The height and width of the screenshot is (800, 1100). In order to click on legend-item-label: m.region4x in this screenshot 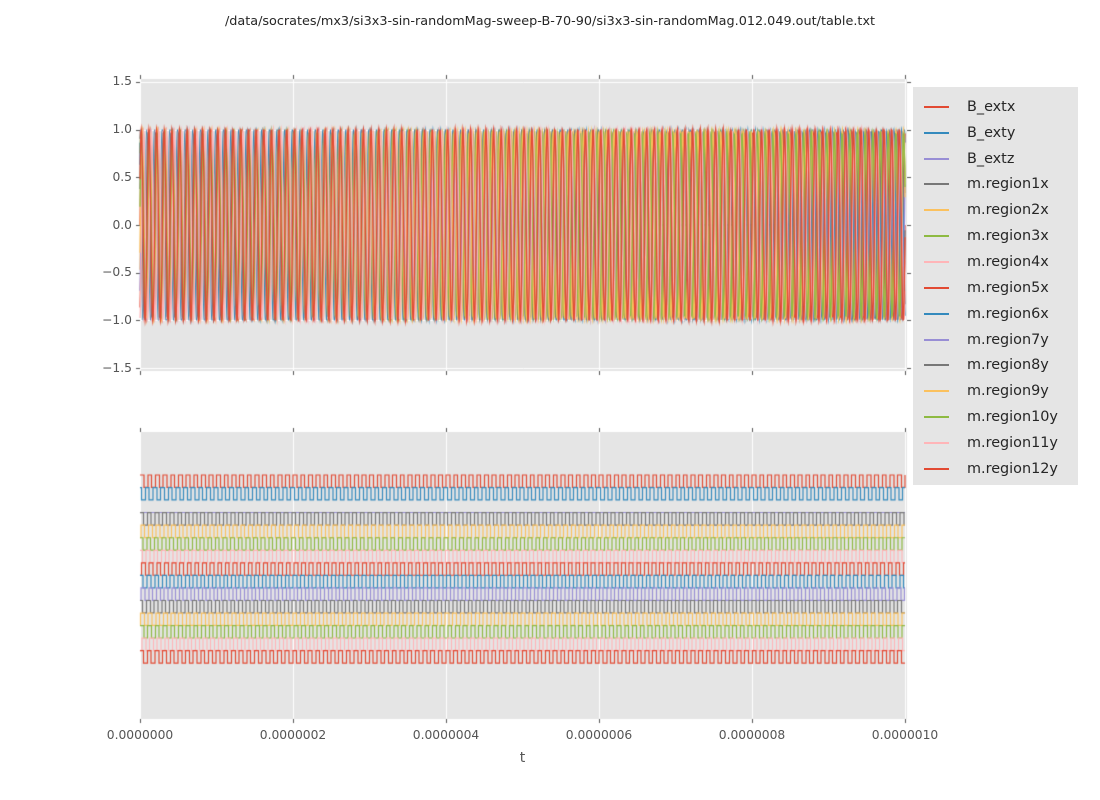, I will do `click(1008, 261)`.